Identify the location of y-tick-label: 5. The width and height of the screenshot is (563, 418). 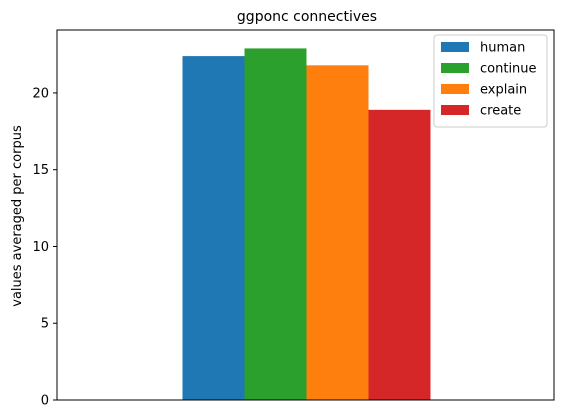
(45, 324).